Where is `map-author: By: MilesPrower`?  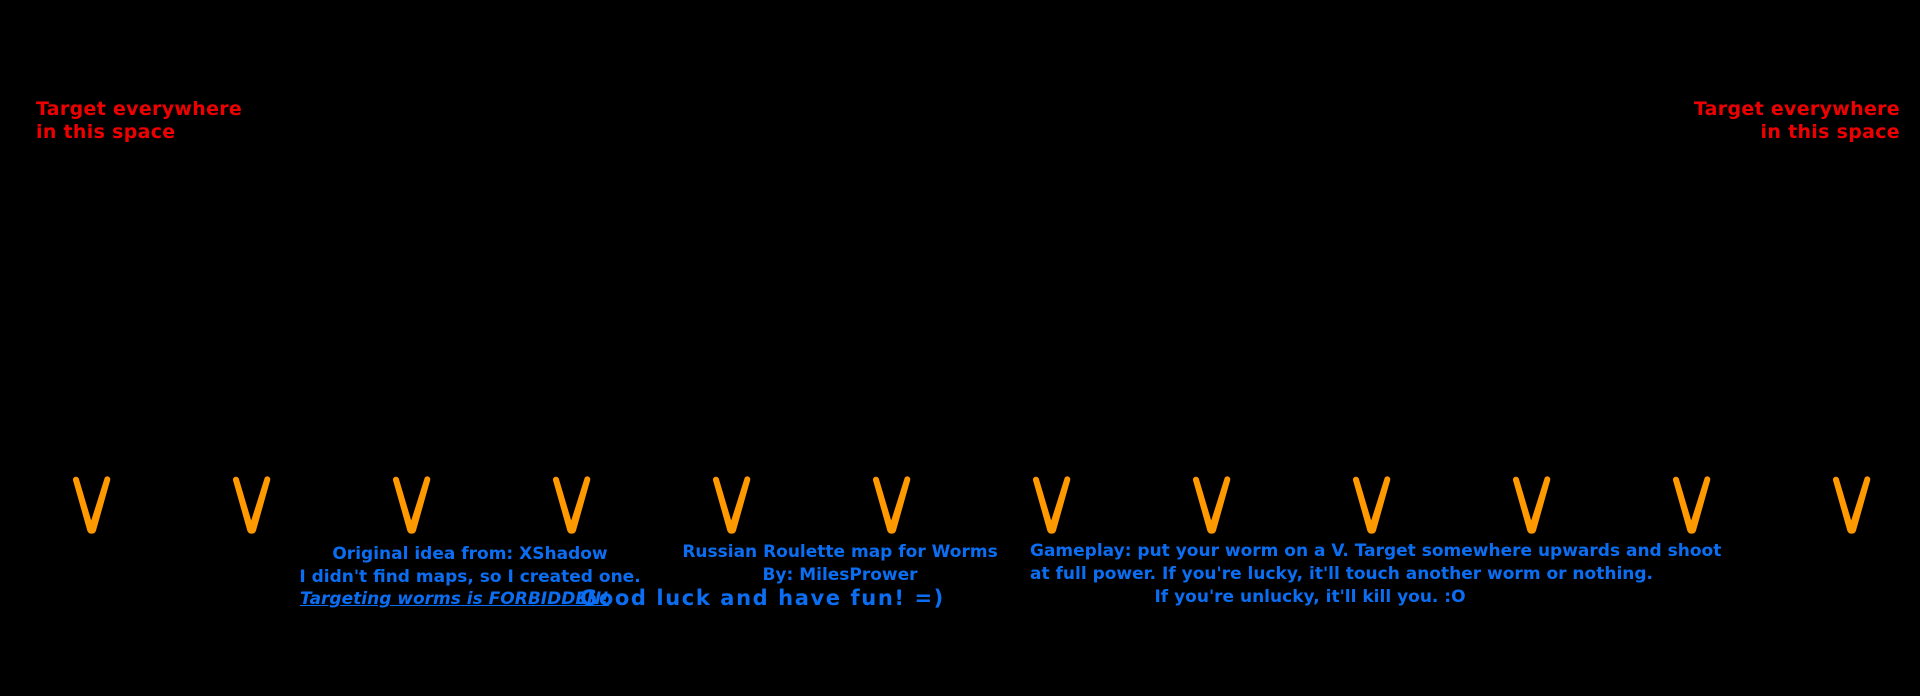
map-author: By: MilesPrower is located at coordinates (840, 575).